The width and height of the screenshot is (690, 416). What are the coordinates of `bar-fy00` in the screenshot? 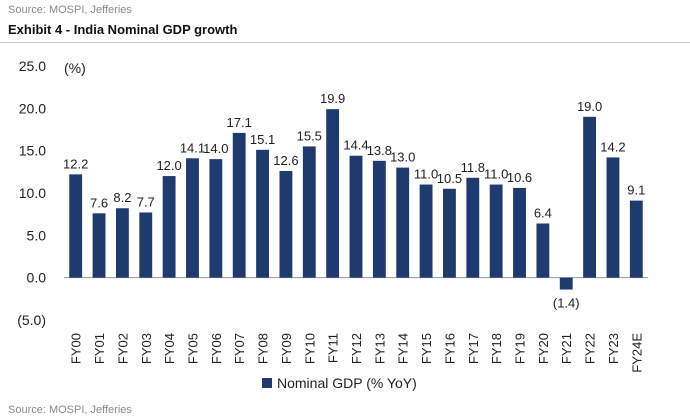 It's located at (76, 226).